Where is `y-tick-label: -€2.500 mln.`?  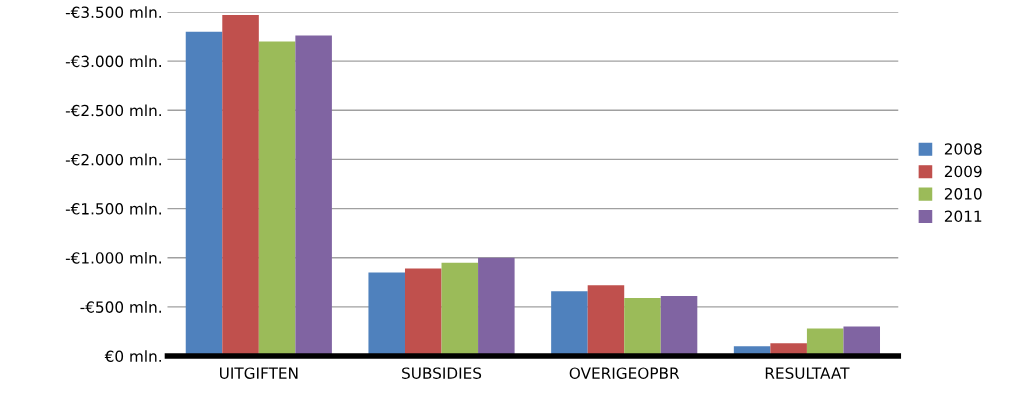
y-tick-label: -€2.500 mln. is located at coordinates (113, 110).